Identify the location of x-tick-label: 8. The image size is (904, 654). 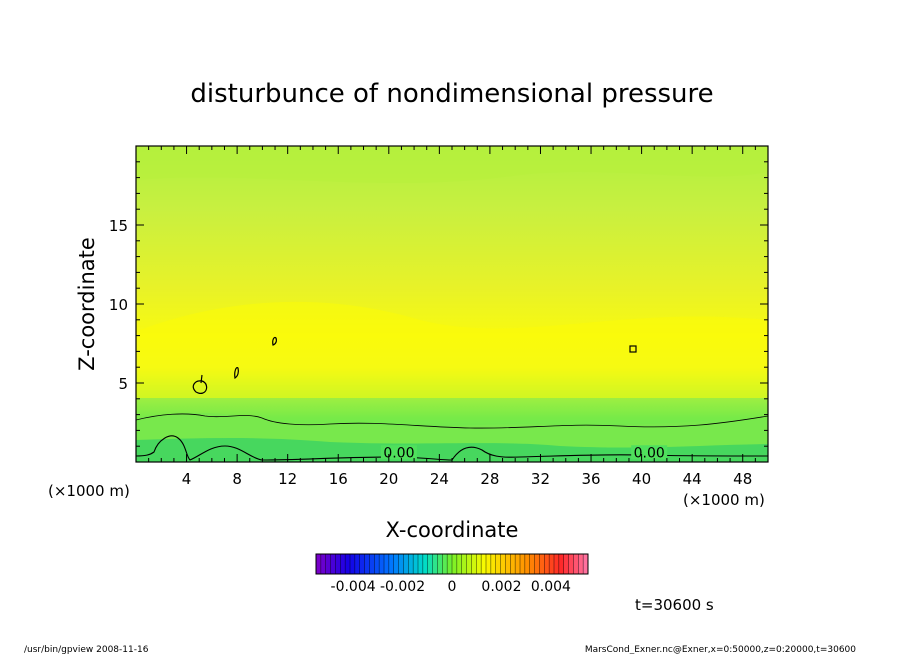
(237, 479).